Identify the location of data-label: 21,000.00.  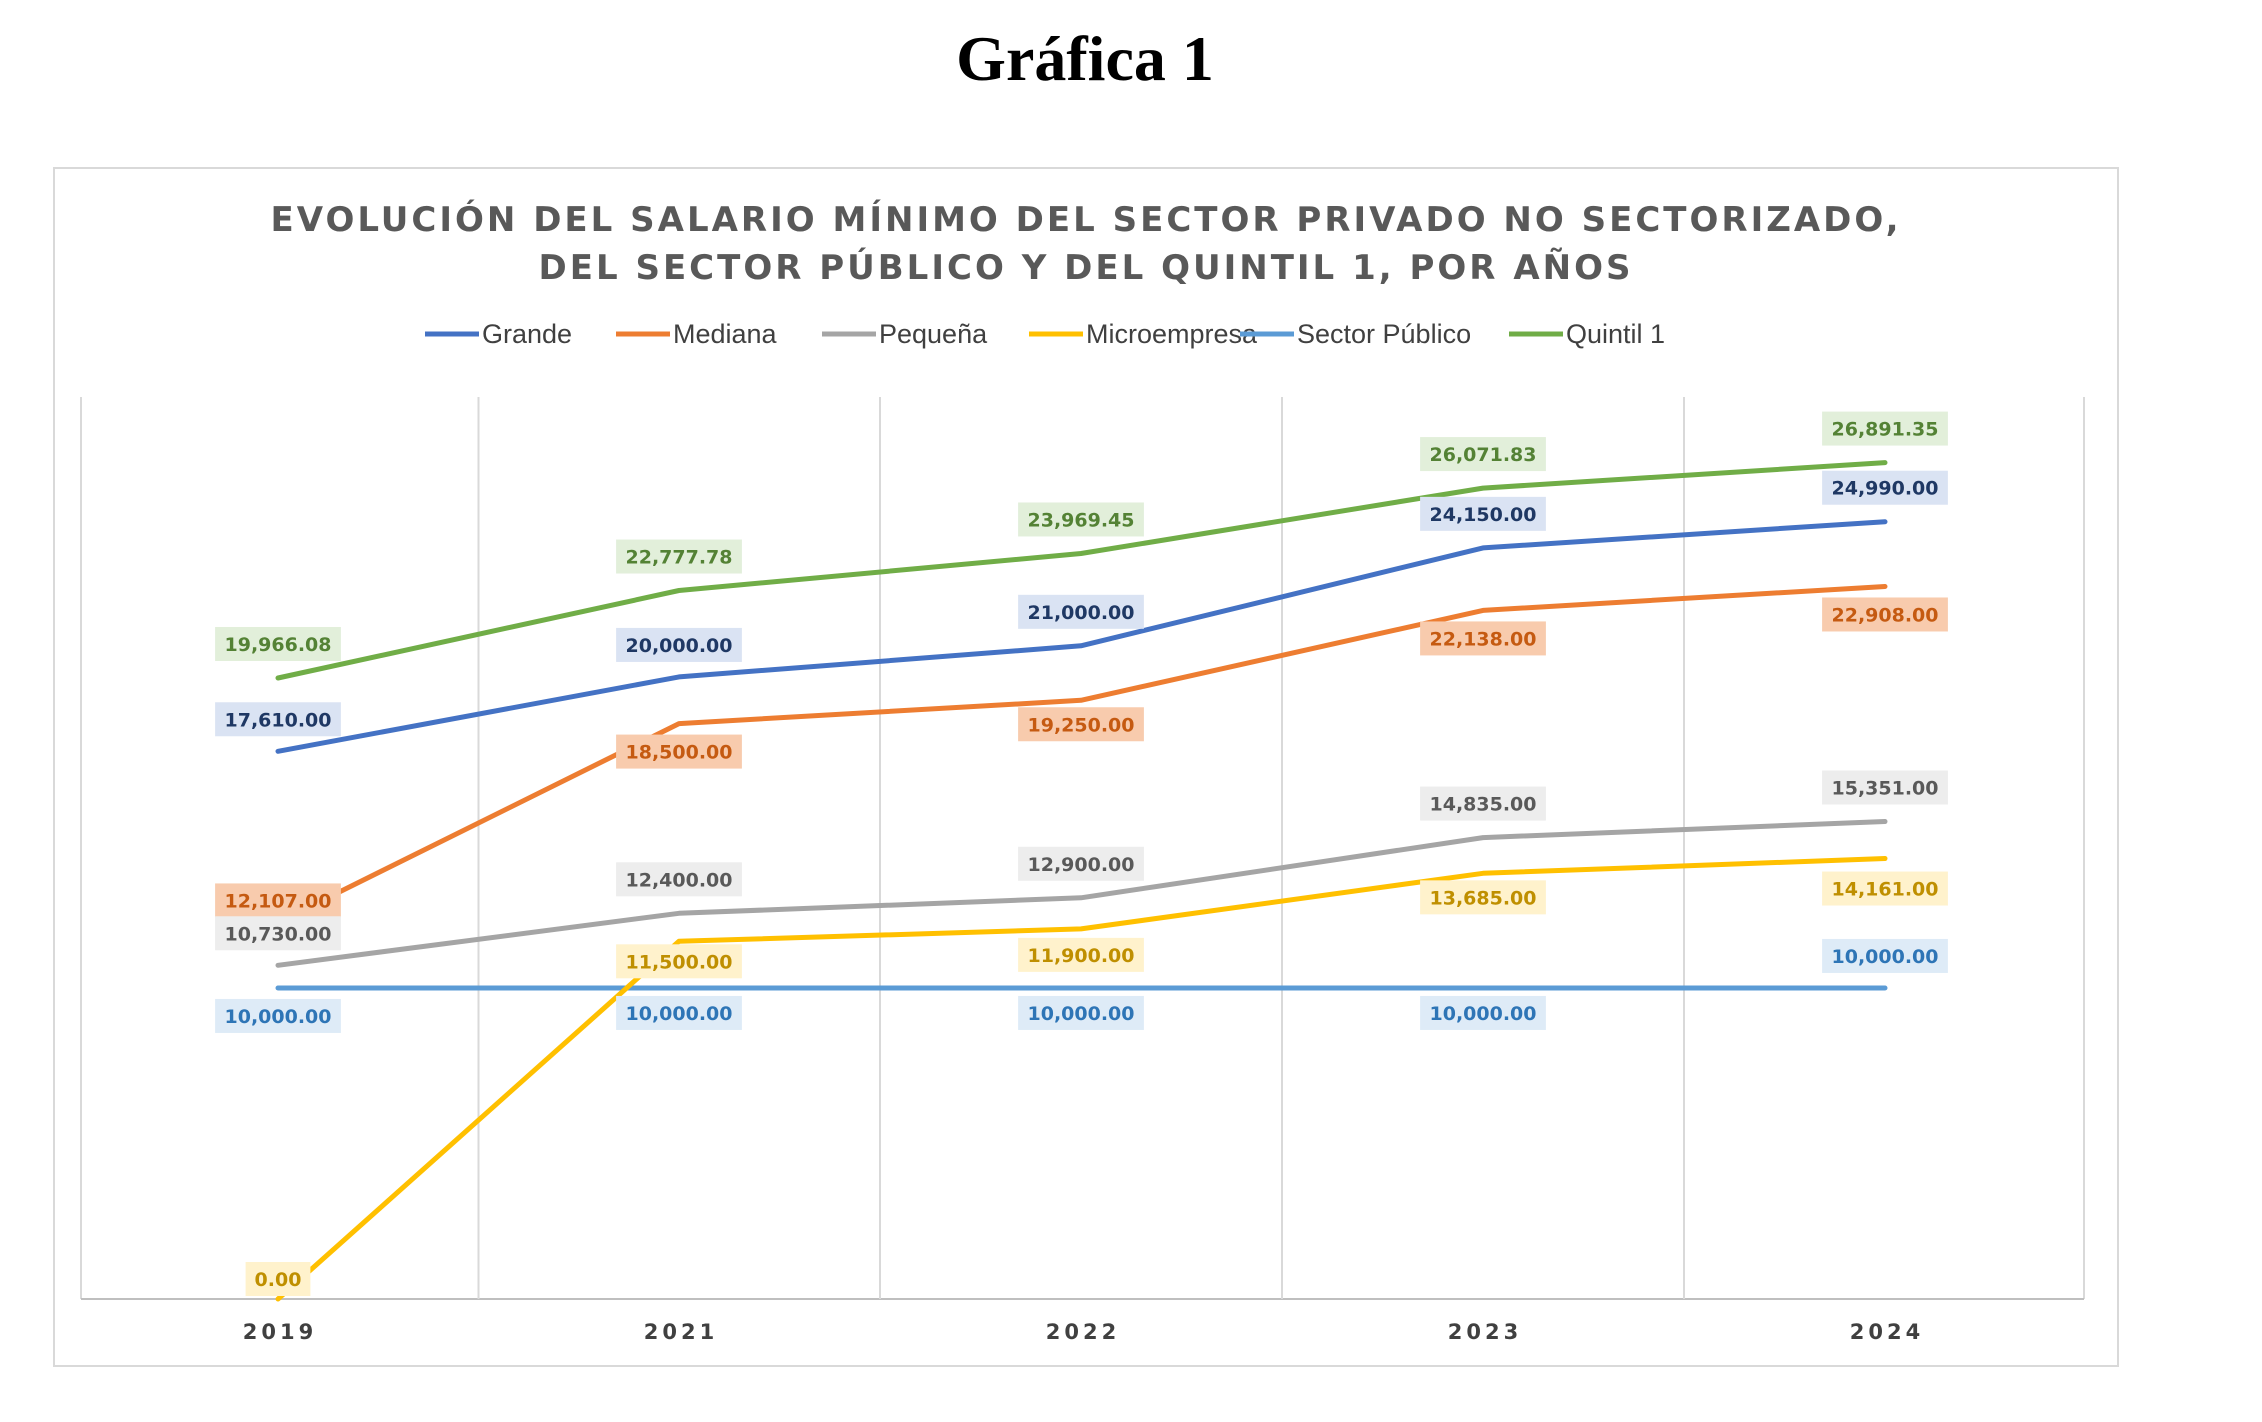
(1081, 611).